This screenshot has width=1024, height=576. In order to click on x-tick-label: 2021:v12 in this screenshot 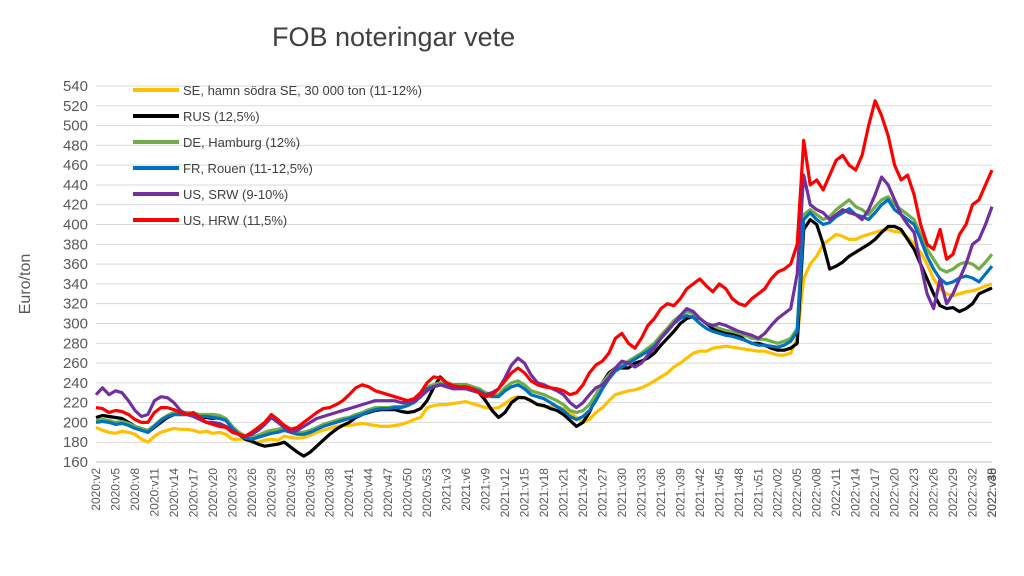, I will do `click(505, 493)`.